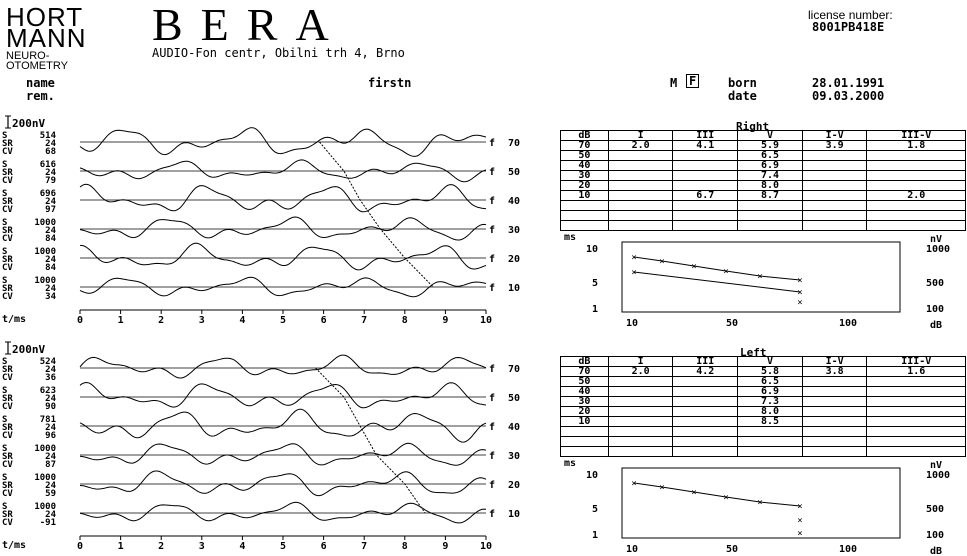 This screenshot has width=967, height=556. Describe the element at coordinates (935, 283) in the screenshot. I see `graph-y-right-tick: 500` at that location.